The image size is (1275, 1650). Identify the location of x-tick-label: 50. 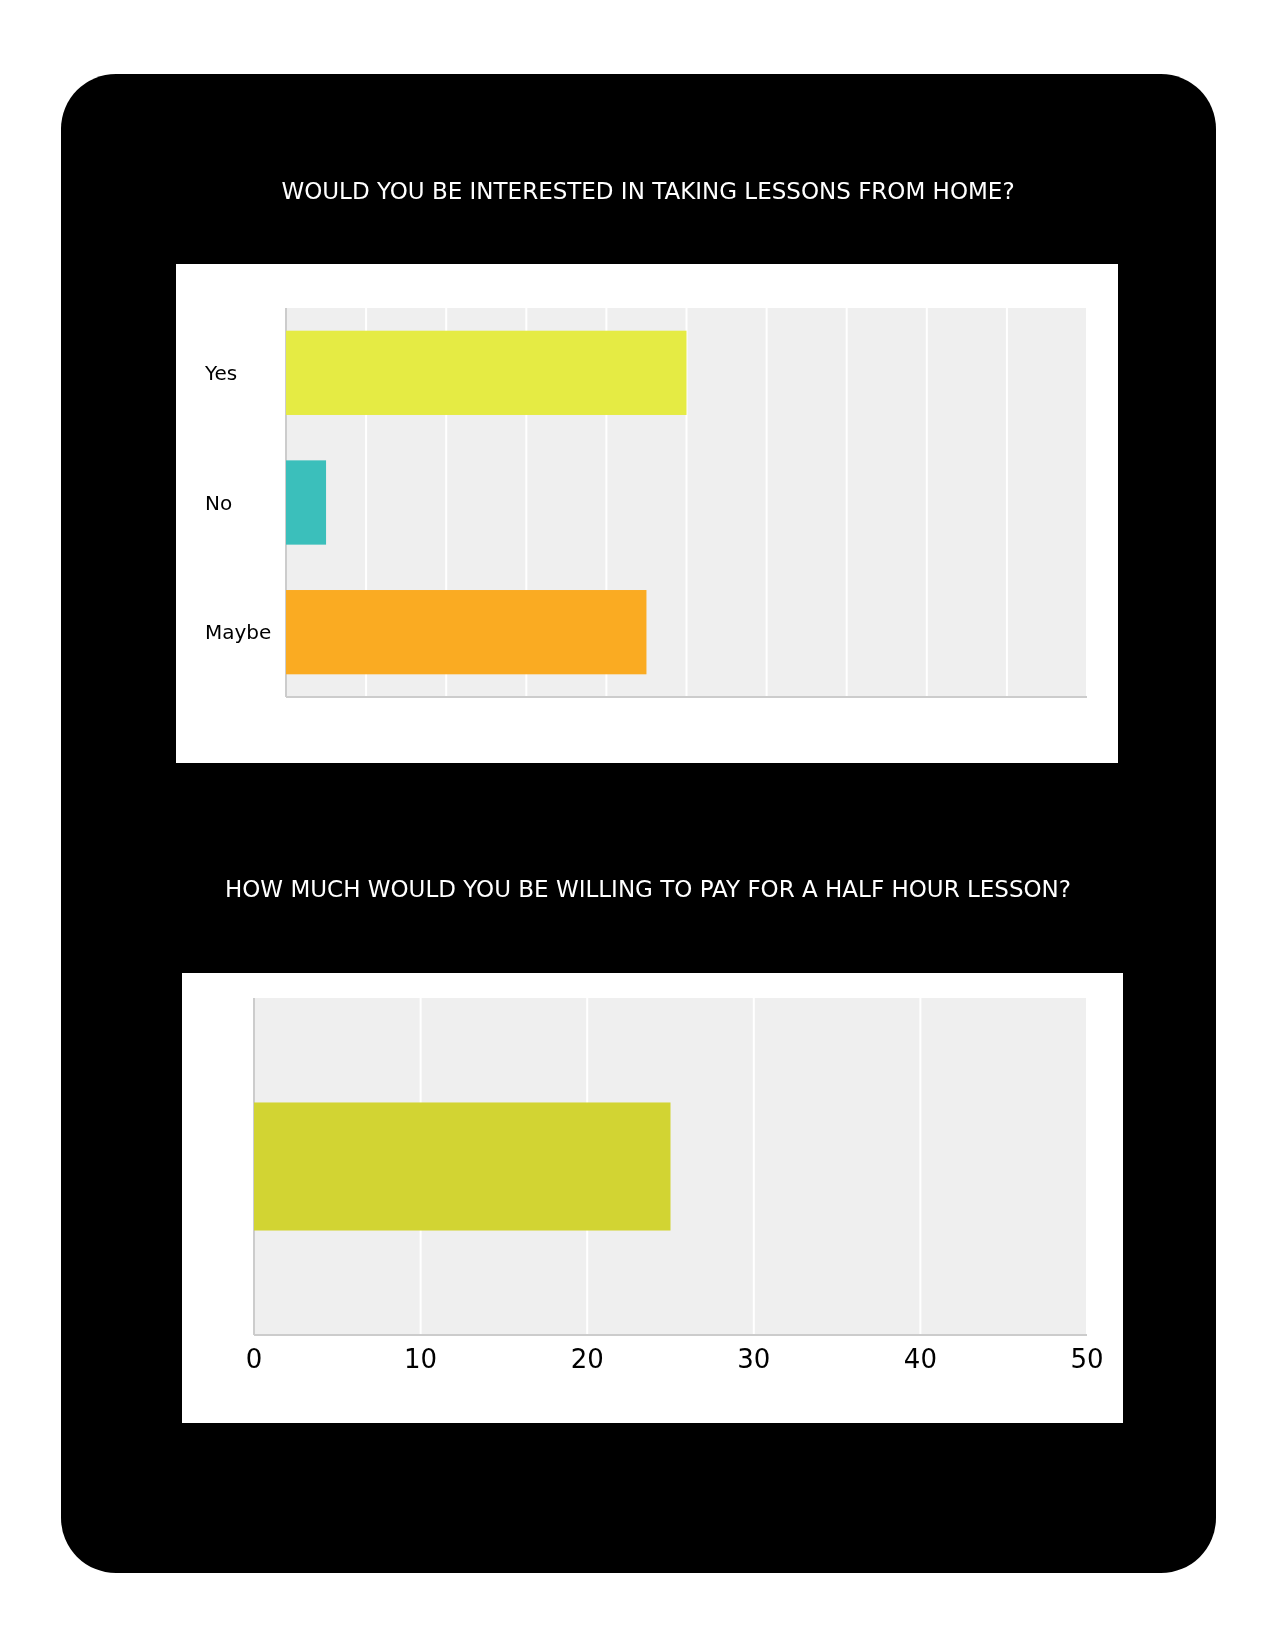
(1087, 1359).